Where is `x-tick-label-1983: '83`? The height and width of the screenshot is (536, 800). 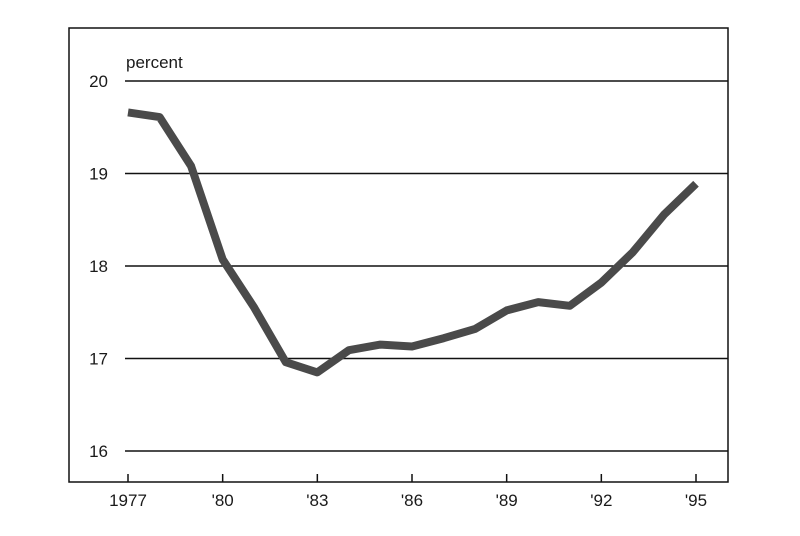
x-tick-label-1983: '83 is located at coordinates (317, 500).